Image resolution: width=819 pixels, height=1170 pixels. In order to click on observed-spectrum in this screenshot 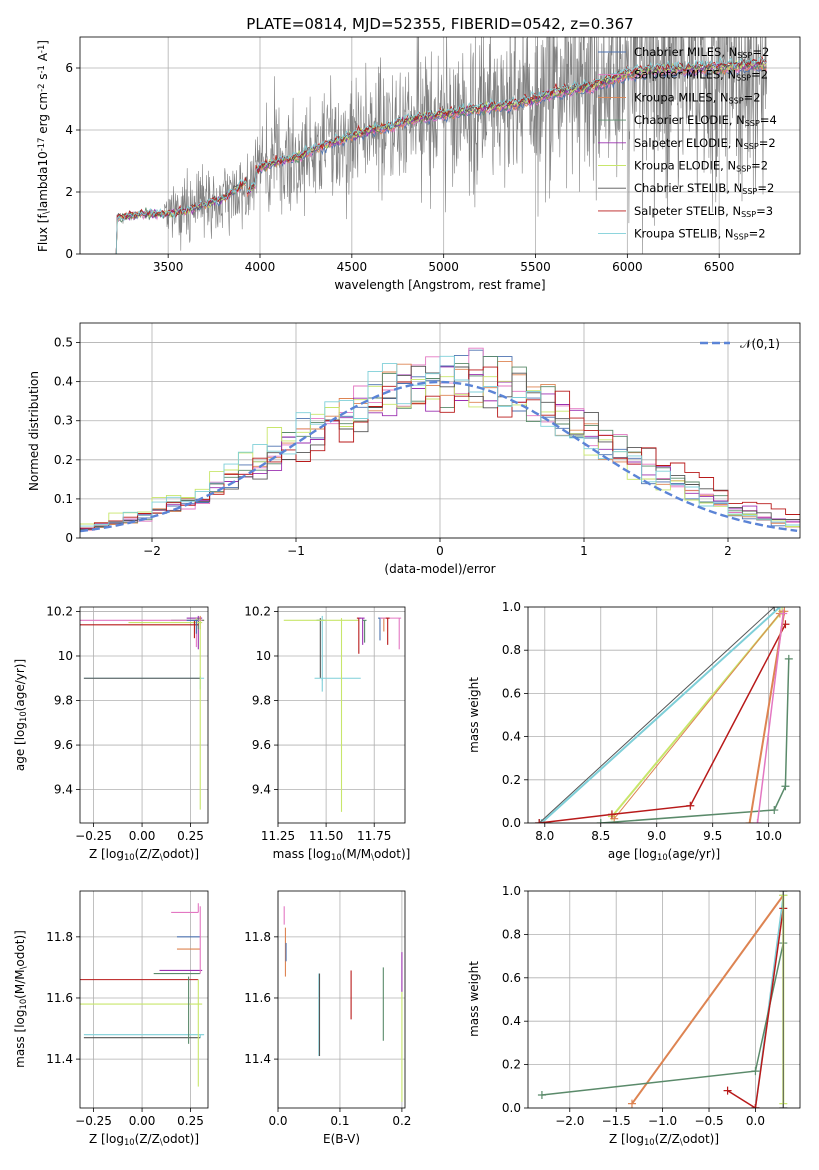, I will do `click(440, 145)`.